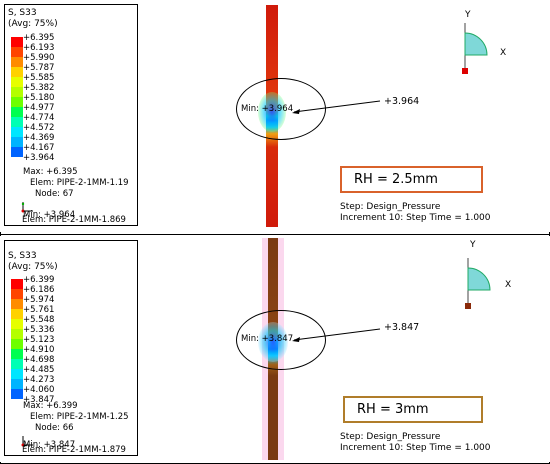 Image resolution: width=550 pixels, height=464 pixels. I want to click on legend-tick: +4.485, so click(39, 370).